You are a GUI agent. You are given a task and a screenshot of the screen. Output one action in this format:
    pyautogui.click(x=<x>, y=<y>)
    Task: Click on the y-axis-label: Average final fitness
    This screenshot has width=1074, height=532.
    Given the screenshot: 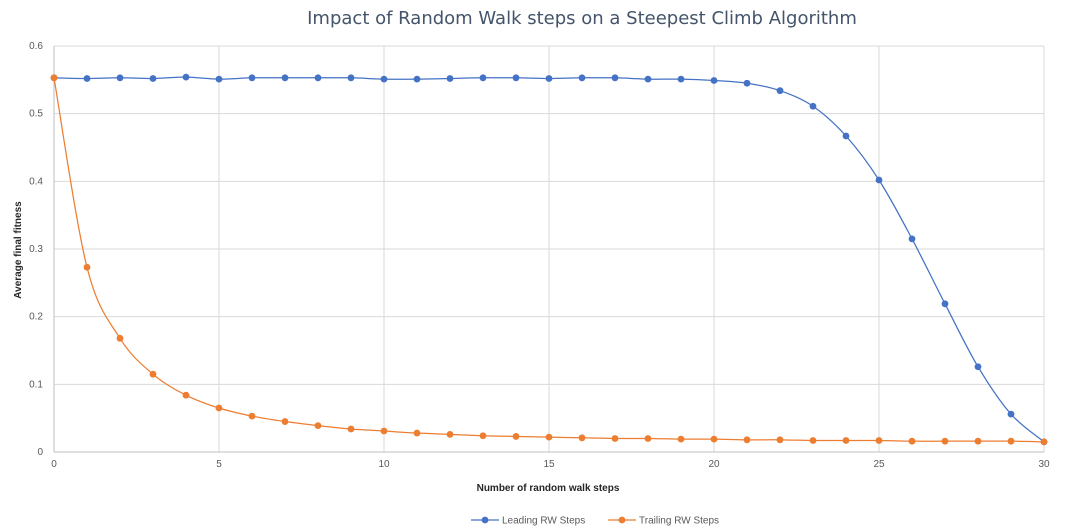 What is the action you would take?
    pyautogui.click(x=18, y=250)
    